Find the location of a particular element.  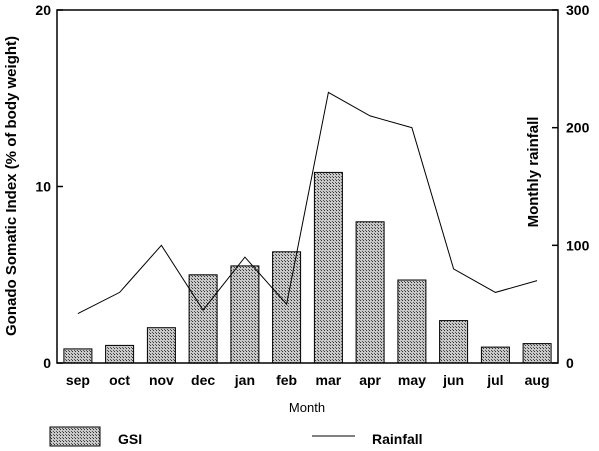

x-tick-label-jan: jan is located at coordinates (244, 380).